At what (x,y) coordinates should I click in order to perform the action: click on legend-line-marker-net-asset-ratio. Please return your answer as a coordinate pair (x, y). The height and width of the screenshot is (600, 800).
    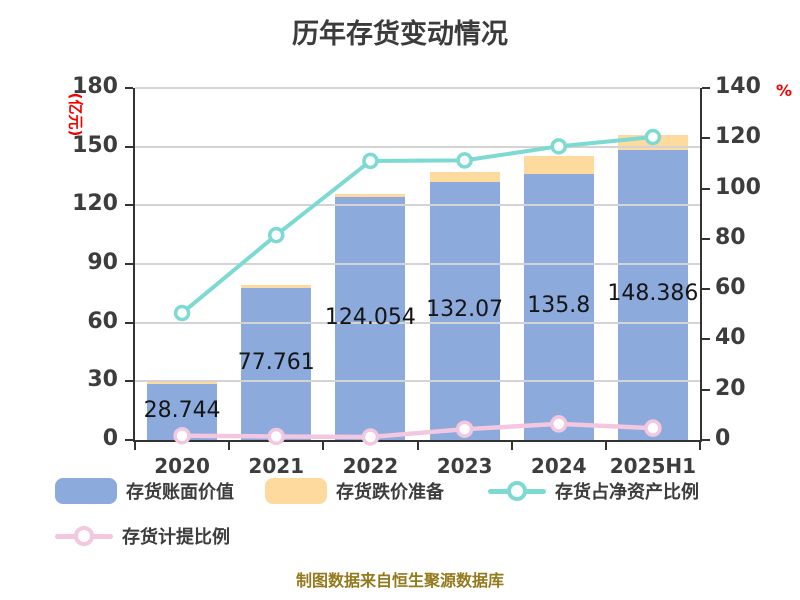
    Looking at the image, I should click on (517, 491).